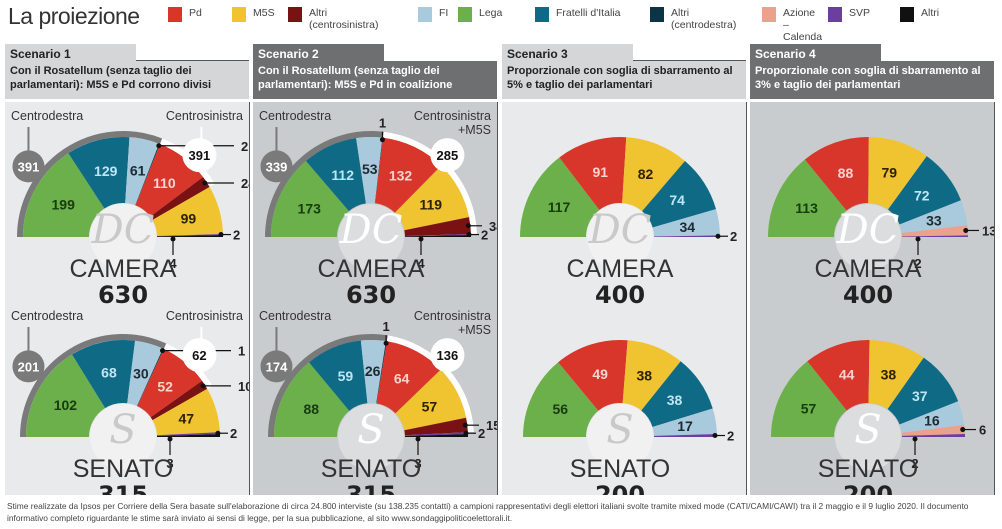 This screenshot has width=1002, height=529. I want to click on legend-item: Altri, so click(930, 14).